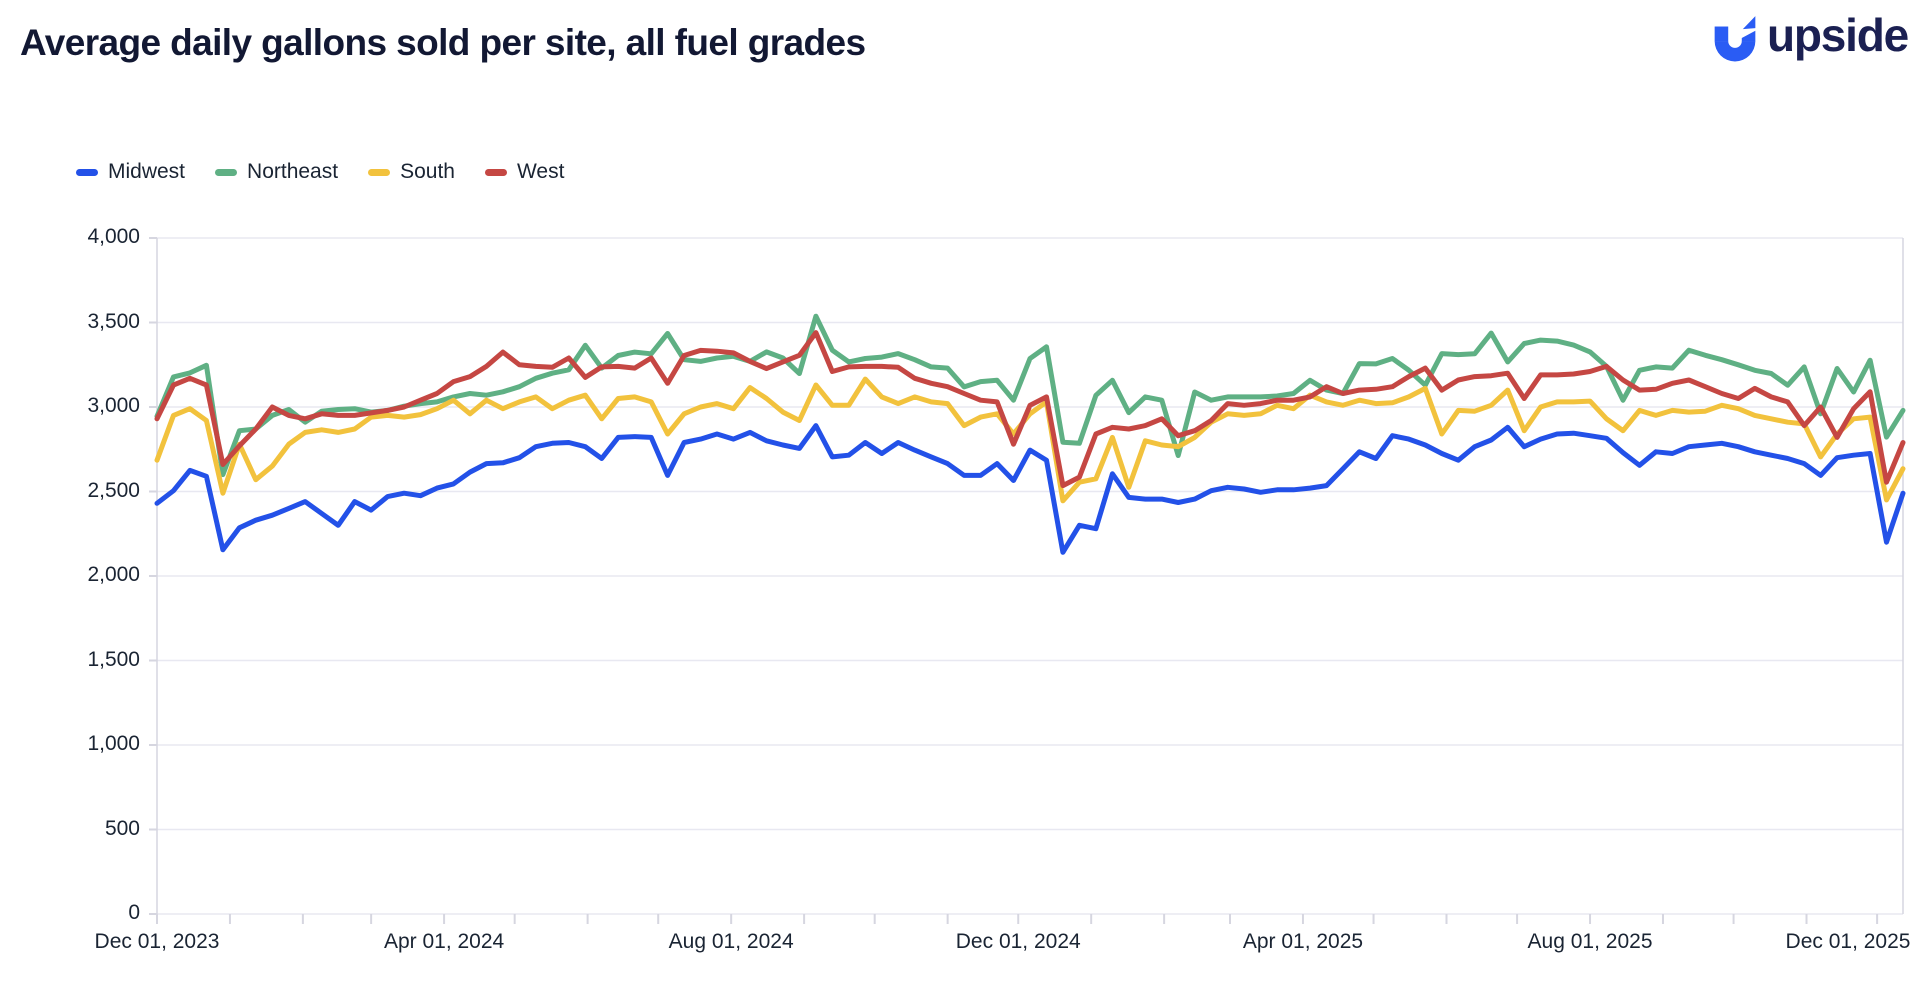  Describe the element at coordinates (157, 941) in the screenshot. I see `x-axis-label: Dec 01, 2023` at that location.